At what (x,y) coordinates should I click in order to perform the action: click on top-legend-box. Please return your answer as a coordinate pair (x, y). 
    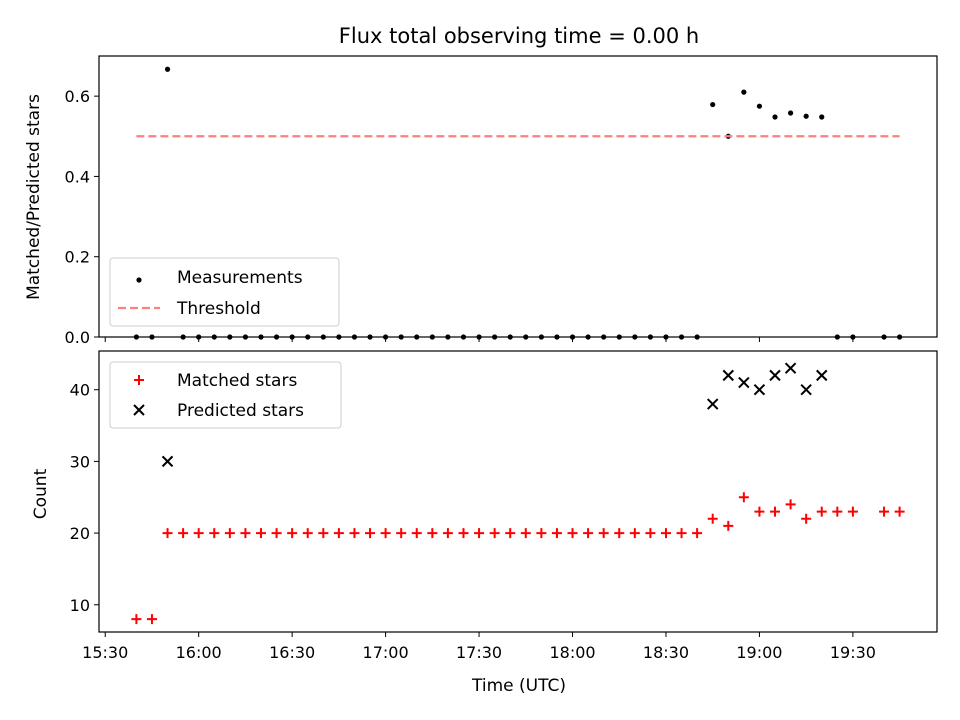
    Looking at the image, I should click on (224, 292).